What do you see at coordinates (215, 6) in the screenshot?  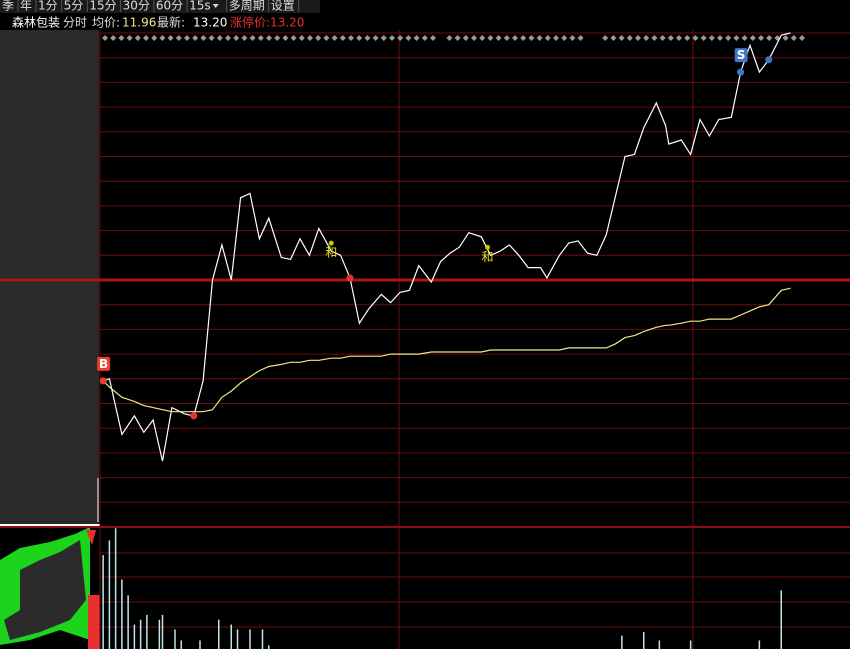 I see `dropdown-arrow` at bounding box center [215, 6].